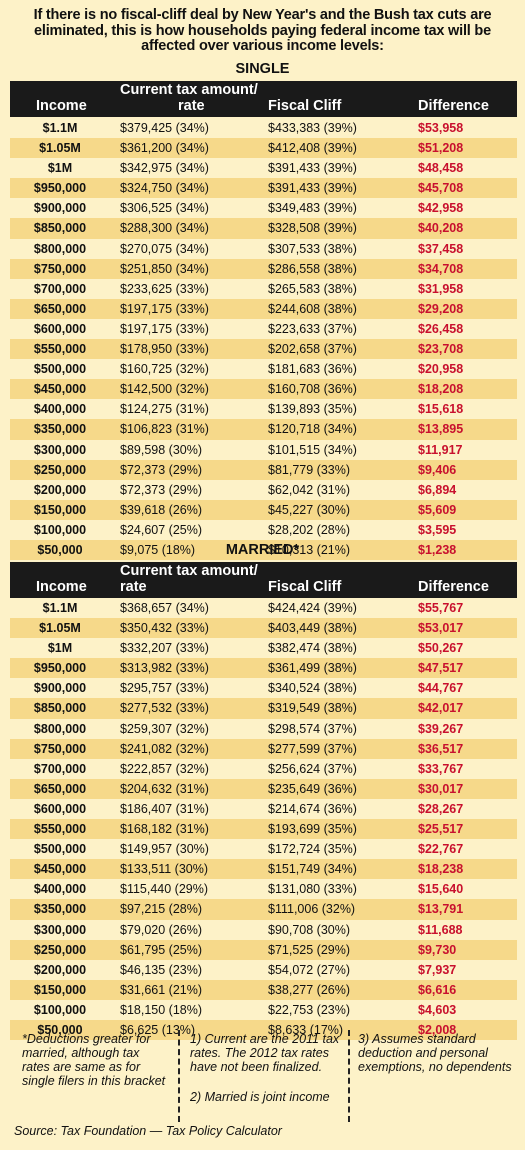 The height and width of the screenshot is (1150, 525). Describe the element at coordinates (312, 148) in the screenshot. I see `fiscal-cliff-cell: $412,408 (39%)` at that location.